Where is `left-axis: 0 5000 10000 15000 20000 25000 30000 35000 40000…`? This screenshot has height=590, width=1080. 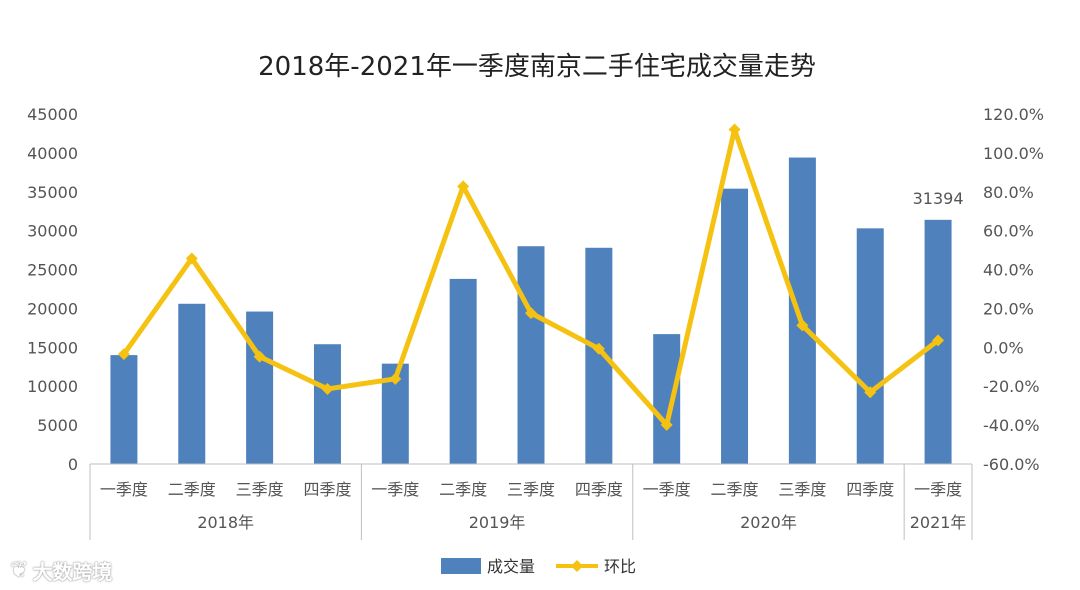 left-axis: 0 5000 10000 15000 20000 25000 30000 35000 40000… is located at coordinates (52, 289).